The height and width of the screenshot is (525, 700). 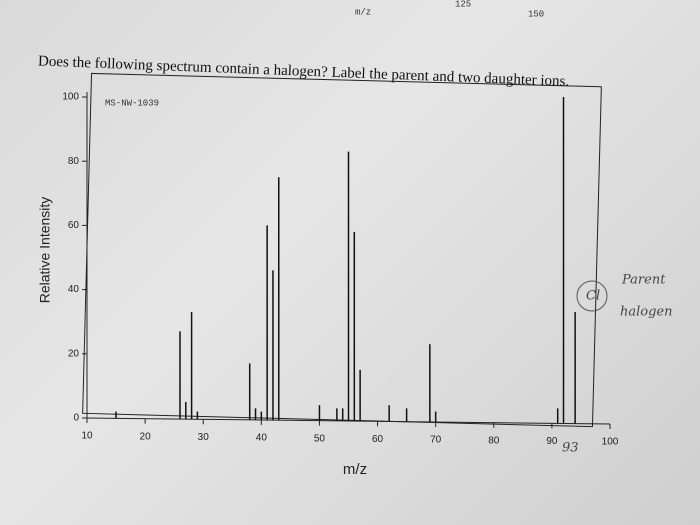 I want to click on x-tick-label: 80, so click(x=494, y=440).